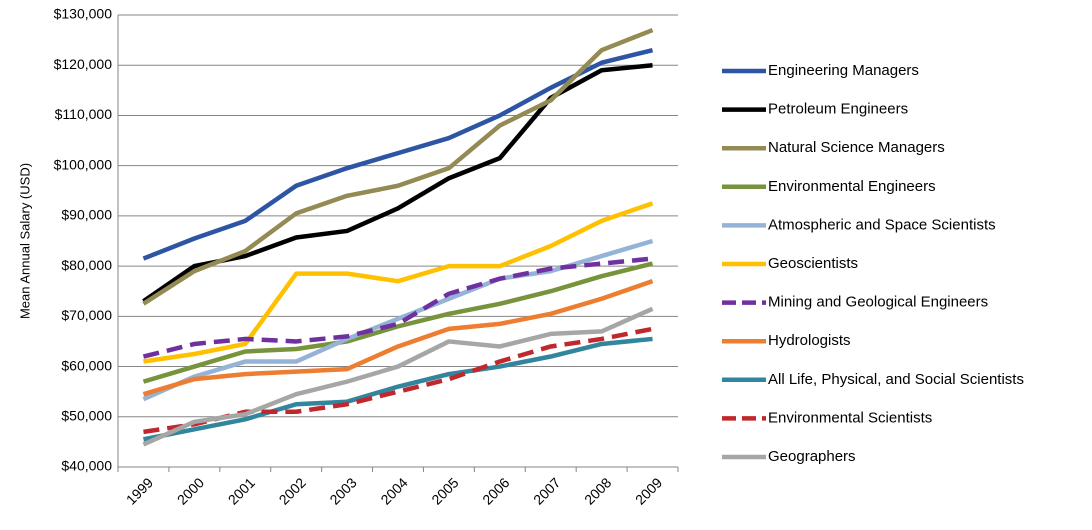 The height and width of the screenshot is (530, 1092). Describe the element at coordinates (86, 315) in the screenshot. I see `y-tick-label: $70,000` at that location.